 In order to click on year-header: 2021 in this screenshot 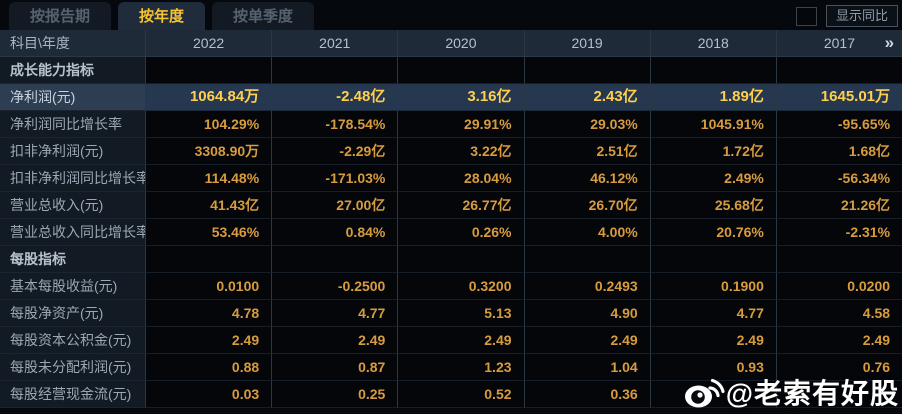, I will do `click(334, 43)`.